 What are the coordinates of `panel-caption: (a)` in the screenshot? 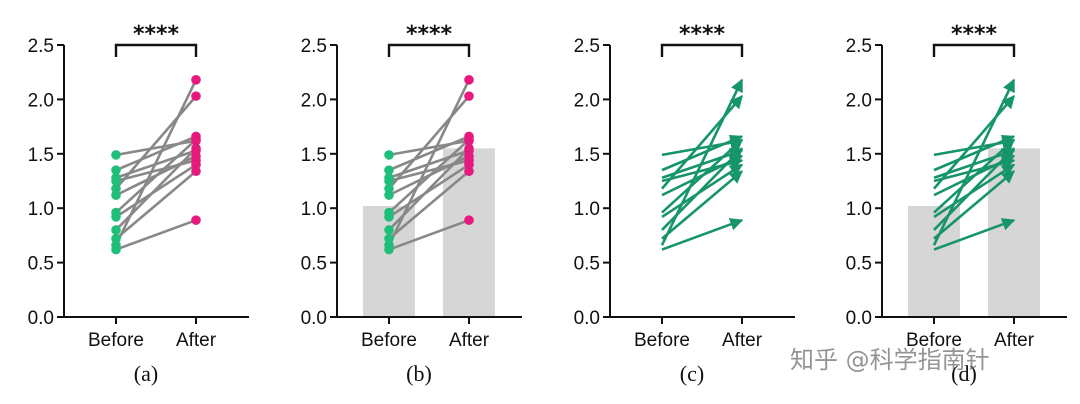 It's located at (146, 373).